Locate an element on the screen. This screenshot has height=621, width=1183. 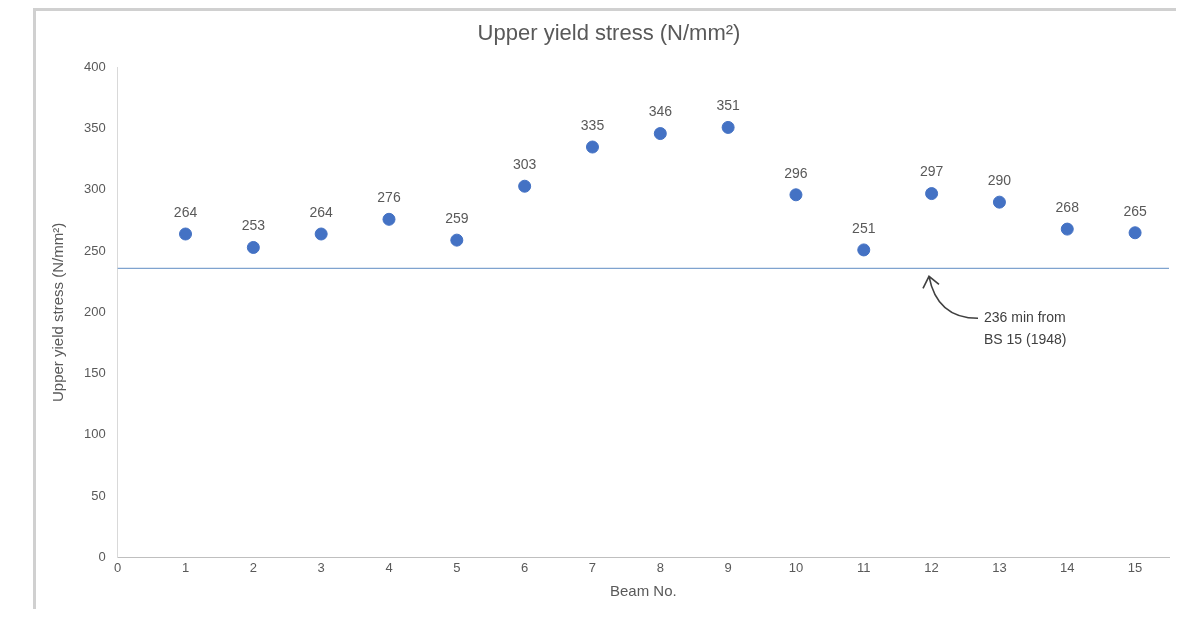
y-tick-label: 300 is located at coordinates (94, 189).